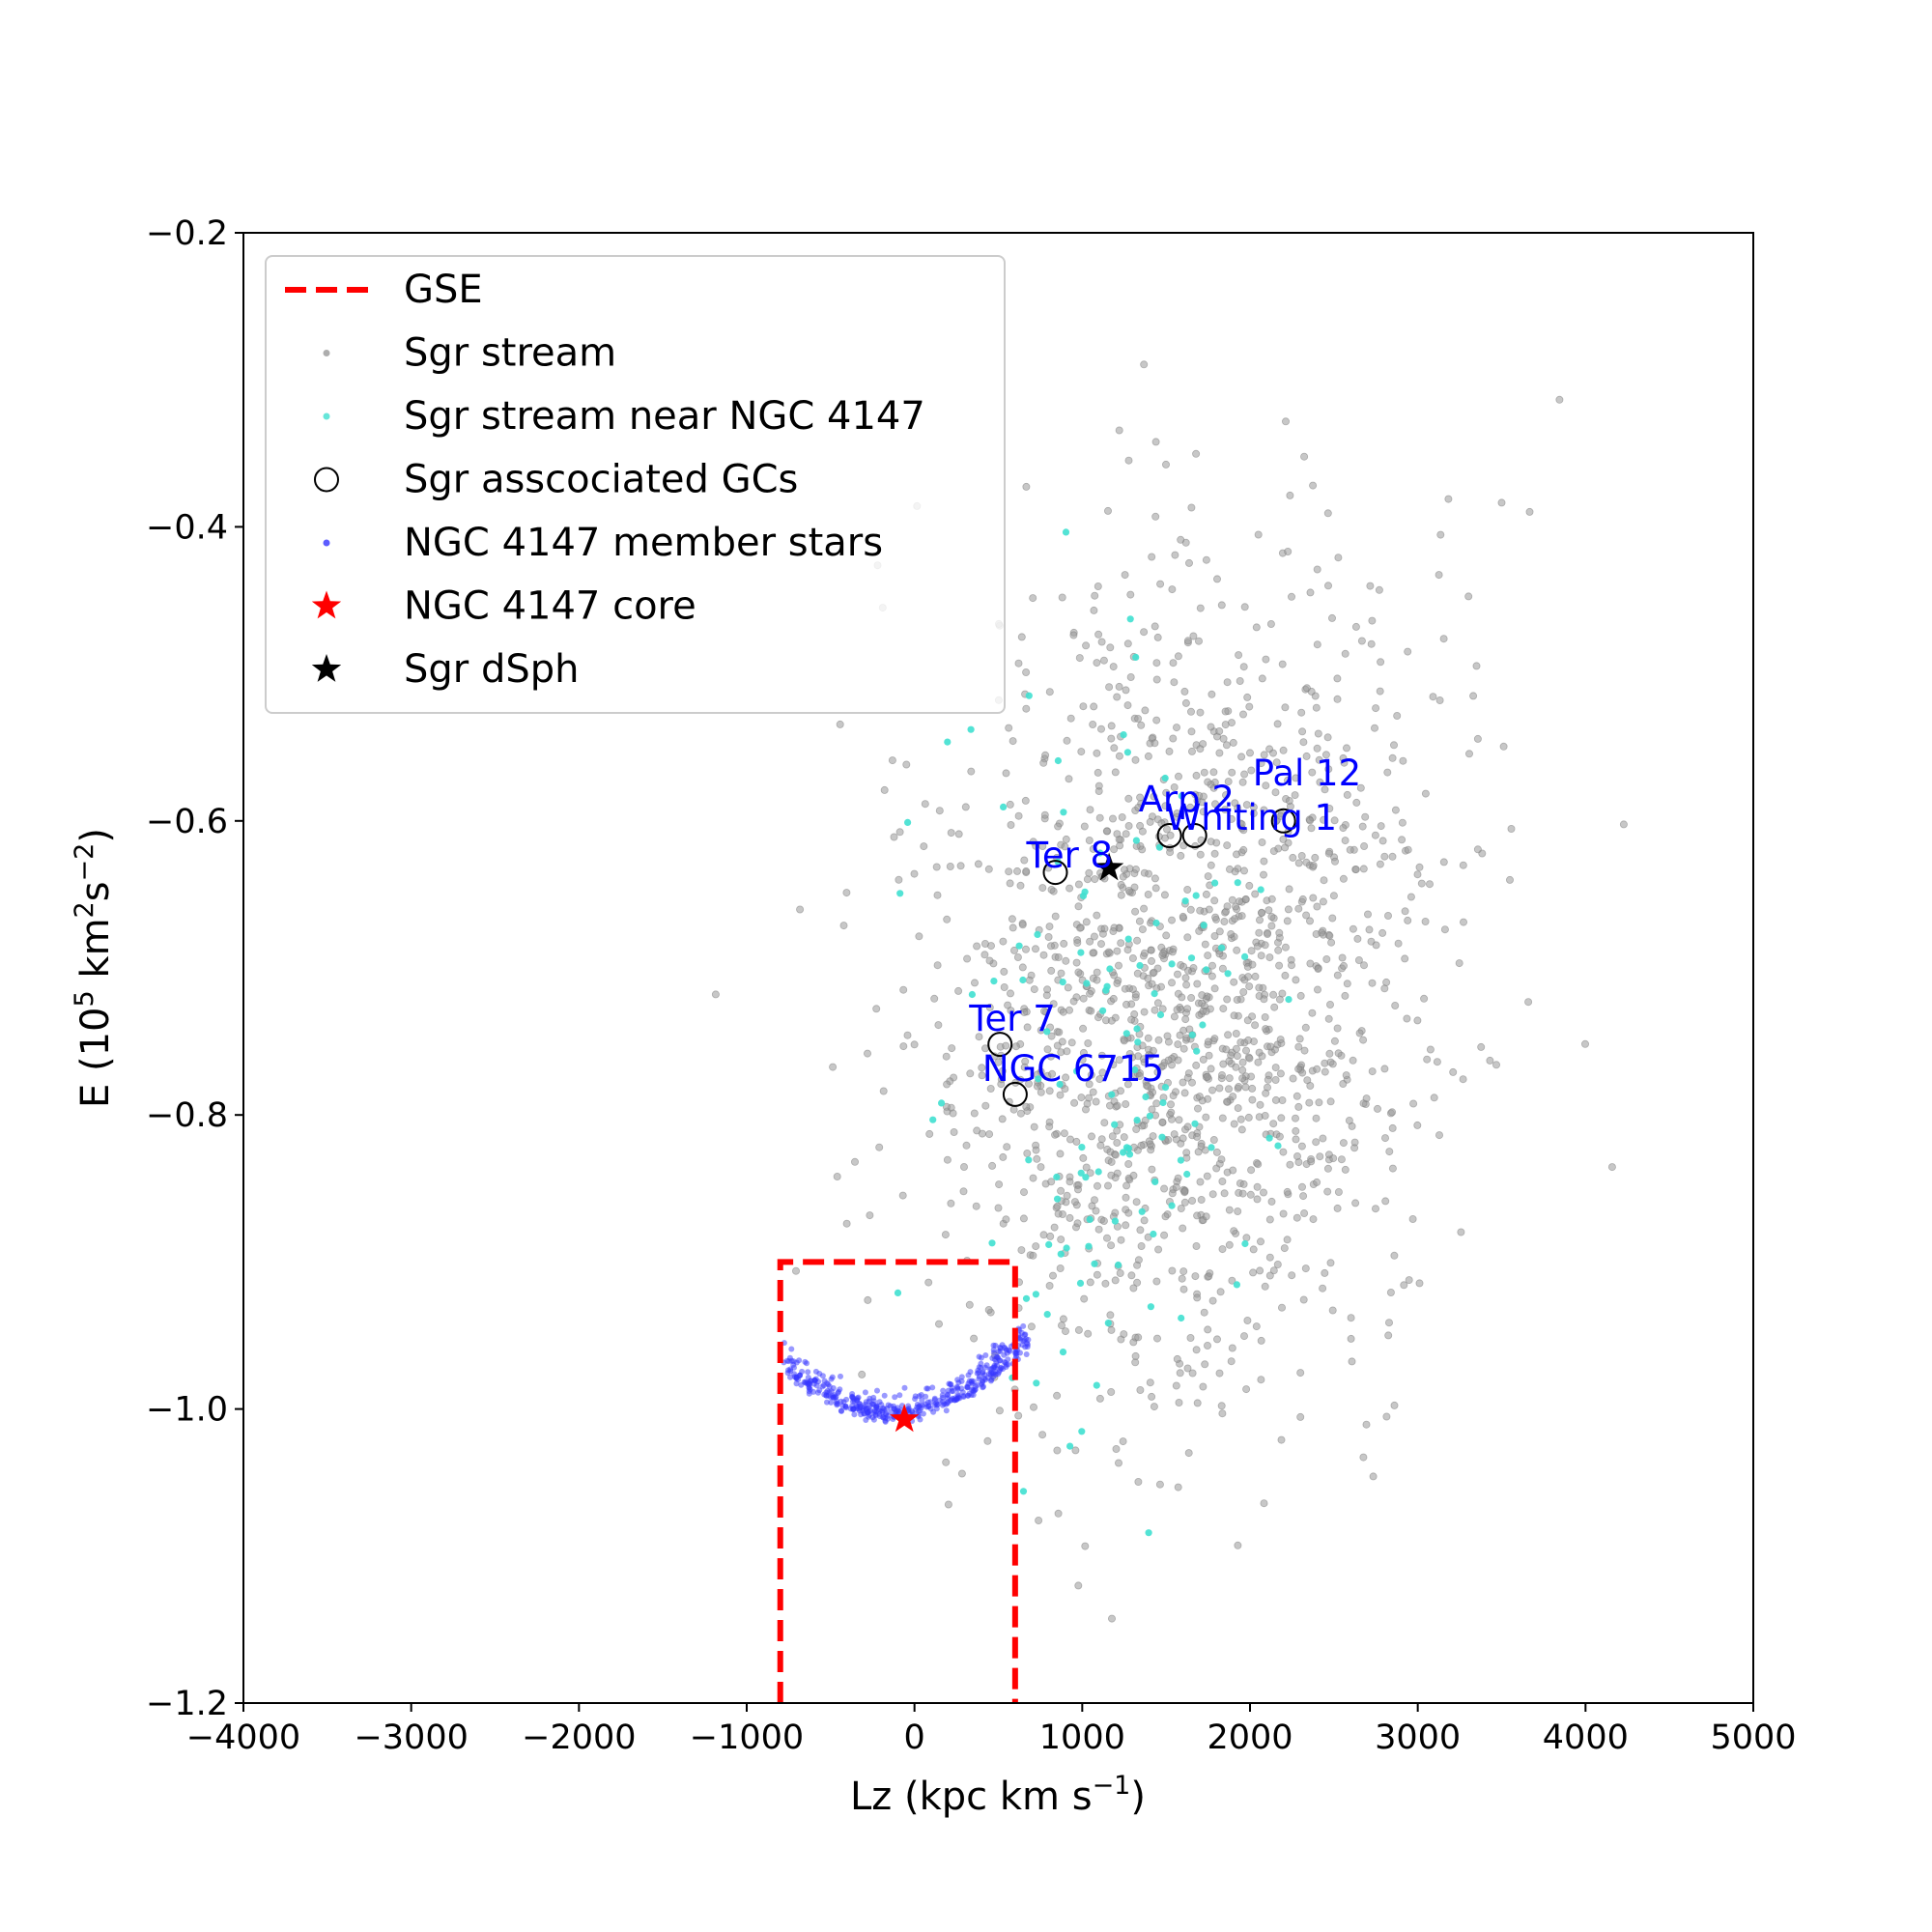 This screenshot has width=1932, height=1932. What do you see at coordinates (664, 416) in the screenshot?
I see `legend-label: Sgr stream near NGC 4147` at bounding box center [664, 416].